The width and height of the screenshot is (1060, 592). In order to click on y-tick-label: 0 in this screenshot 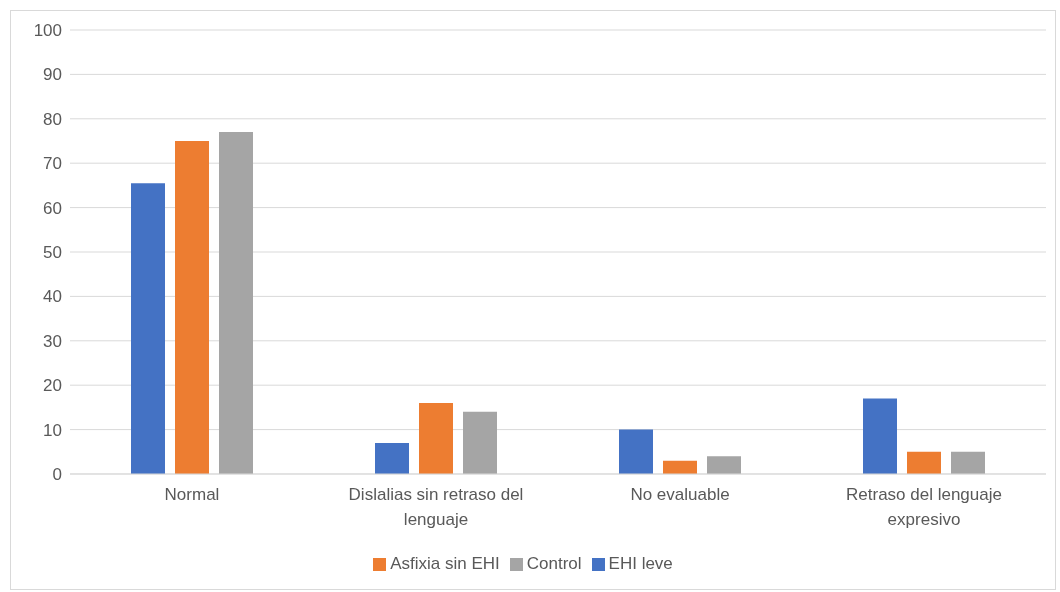, I will do `click(57, 475)`.